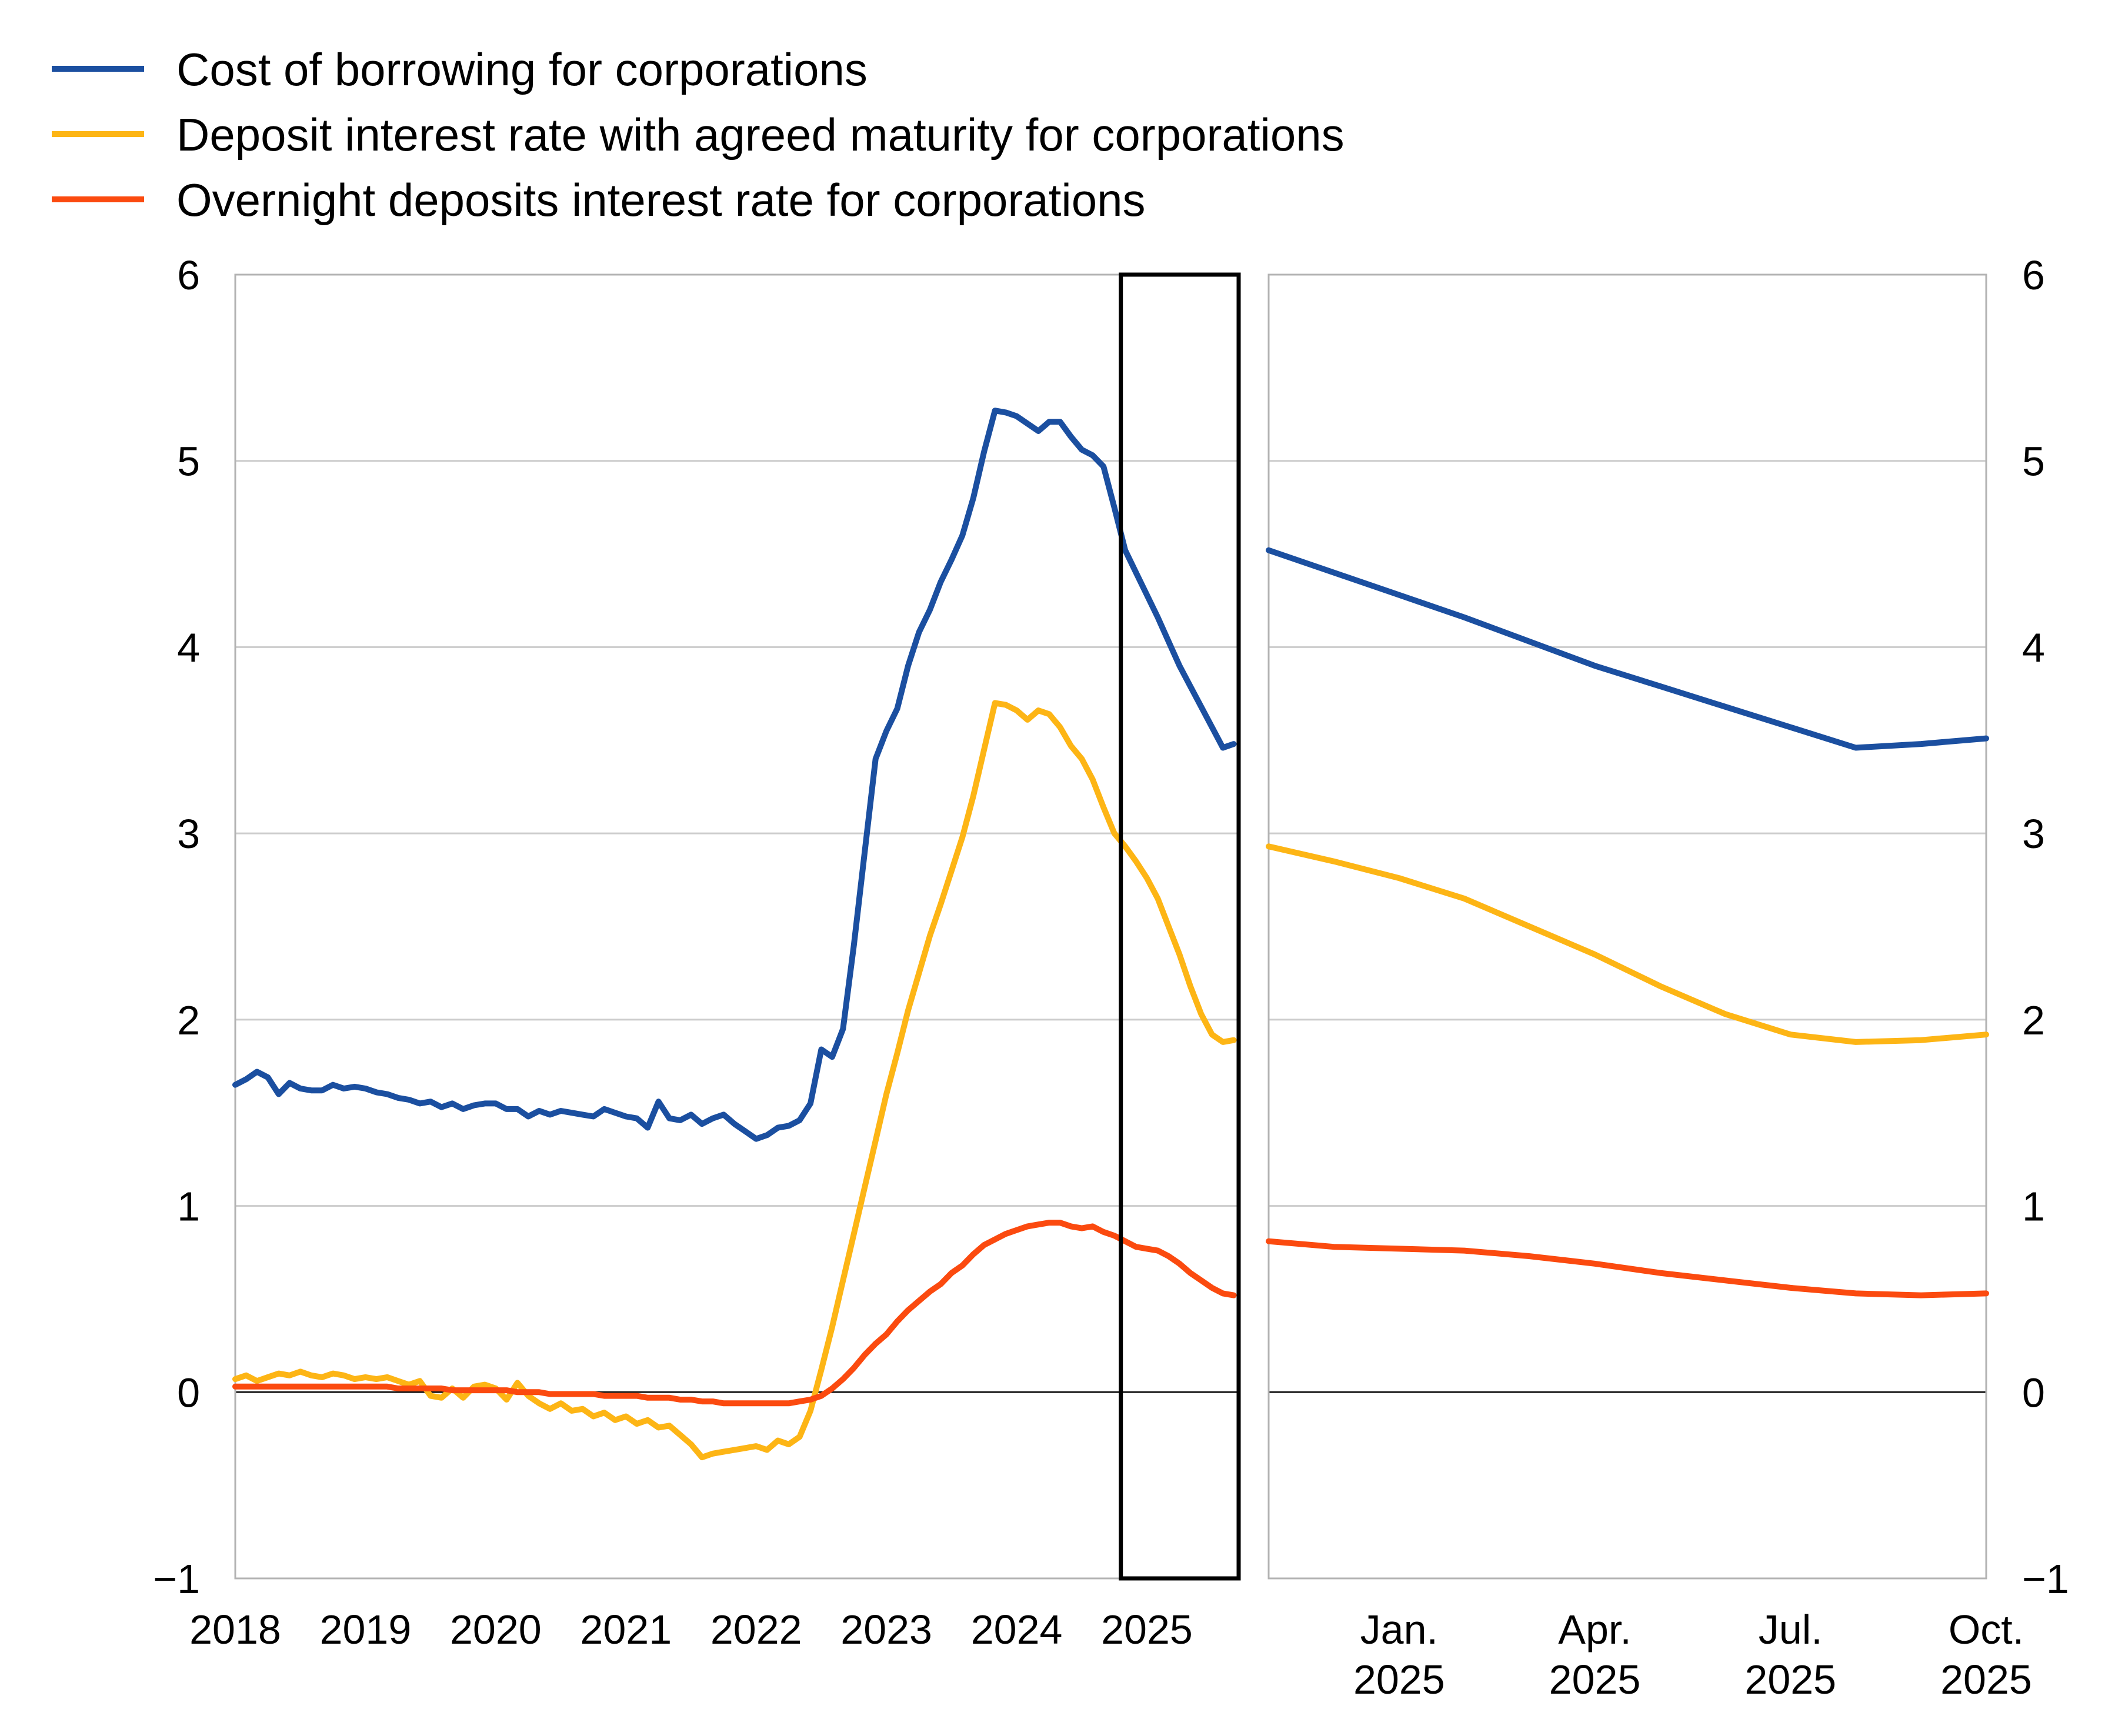 The image size is (2105, 1736). What do you see at coordinates (1986, 1680) in the screenshot?
I see `x-tick-label-zoom-Oct.-line2: 2025` at bounding box center [1986, 1680].